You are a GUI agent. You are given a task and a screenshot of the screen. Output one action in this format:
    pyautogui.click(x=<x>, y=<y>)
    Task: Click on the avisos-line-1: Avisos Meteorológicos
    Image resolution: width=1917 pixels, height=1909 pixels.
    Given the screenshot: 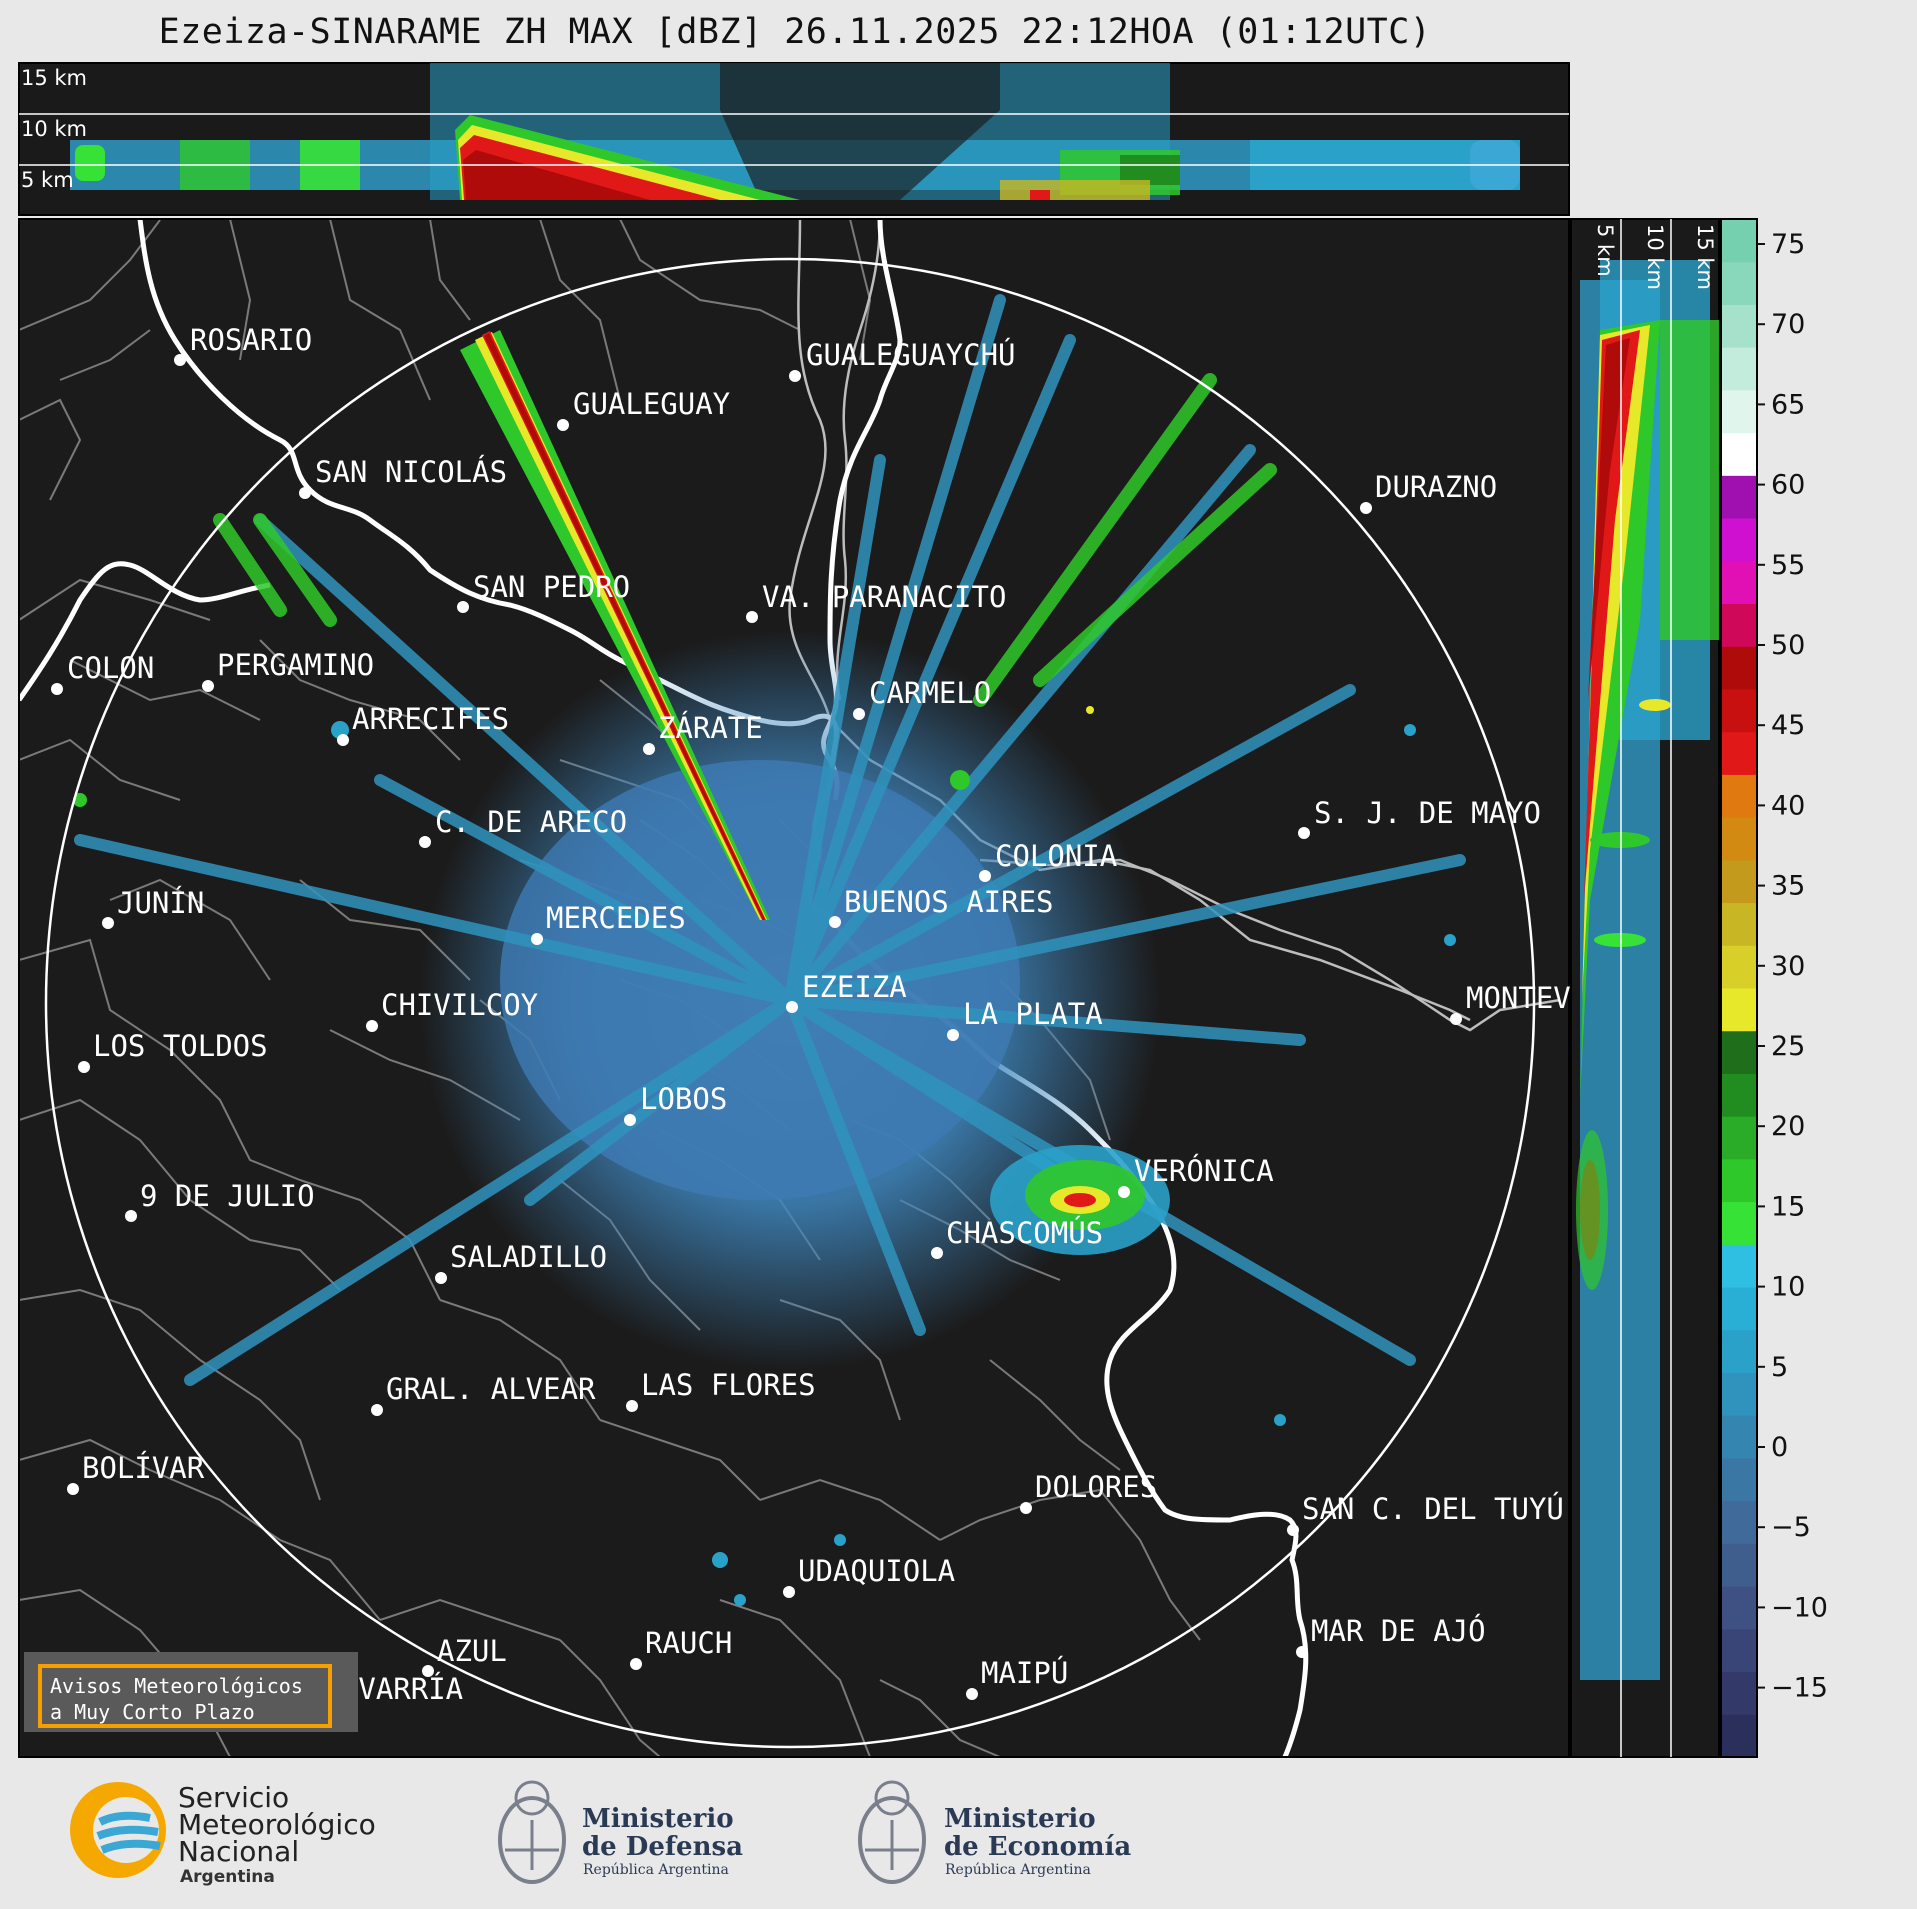 What is the action you would take?
    pyautogui.click(x=176, y=1686)
    